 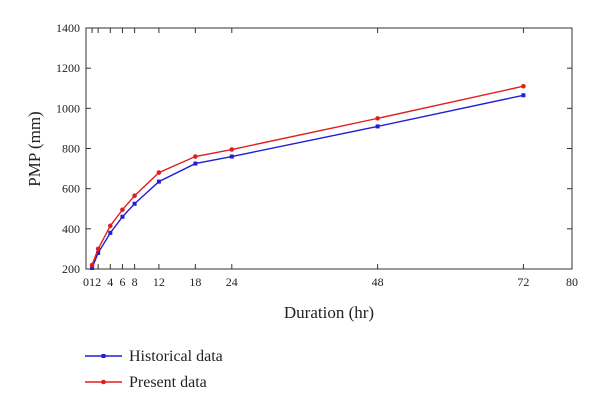 I want to click on y-tick-label: 1200, so click(x=68, y=68).